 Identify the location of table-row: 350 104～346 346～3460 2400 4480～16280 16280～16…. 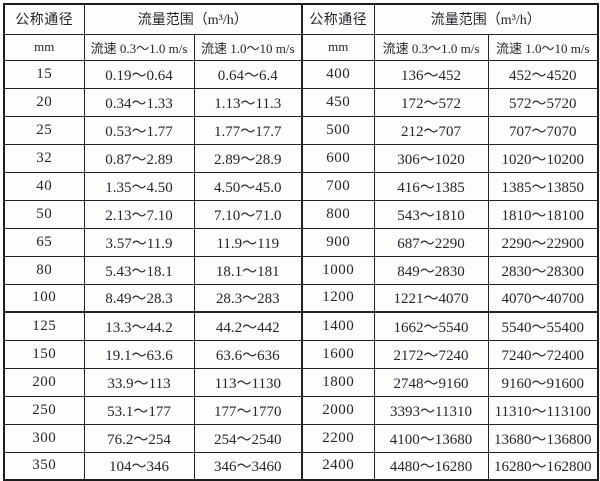
(301, 466).